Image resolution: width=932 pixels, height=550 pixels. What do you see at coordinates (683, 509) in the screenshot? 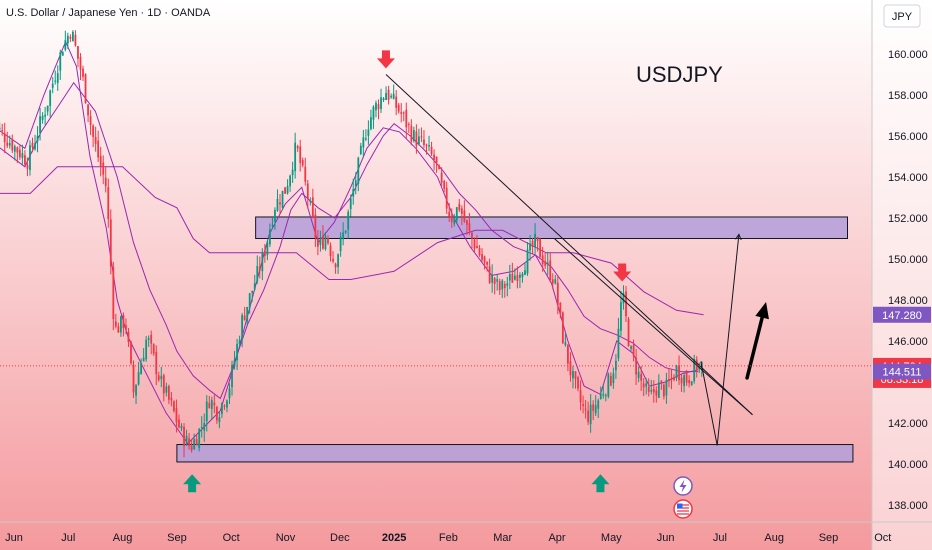
I see `us-flag-event-icon` at bounding box center [683, 509].